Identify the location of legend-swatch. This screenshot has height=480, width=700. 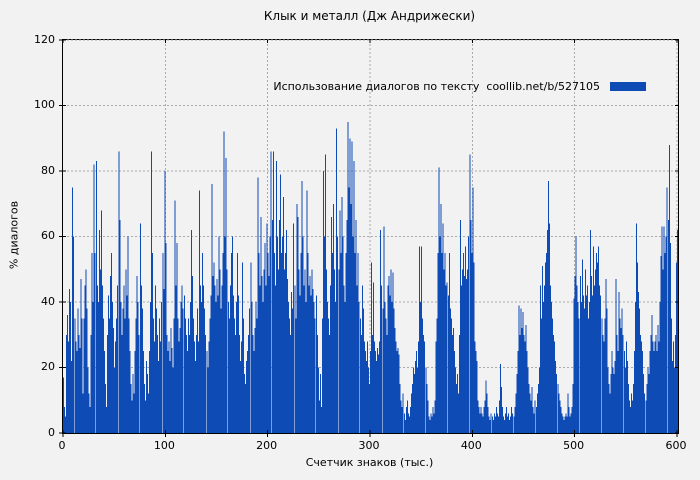
(628, 86).